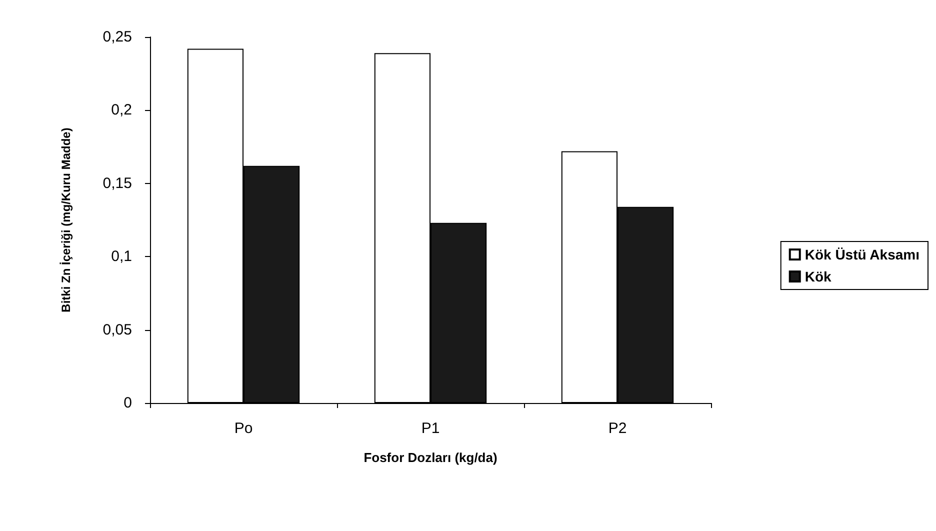 This screenshot has width=936, height=531. What do you see at coordinates (243, 428) in the screenshot?
I see `x-tick-label: Po` at bounding box center [243, 428].